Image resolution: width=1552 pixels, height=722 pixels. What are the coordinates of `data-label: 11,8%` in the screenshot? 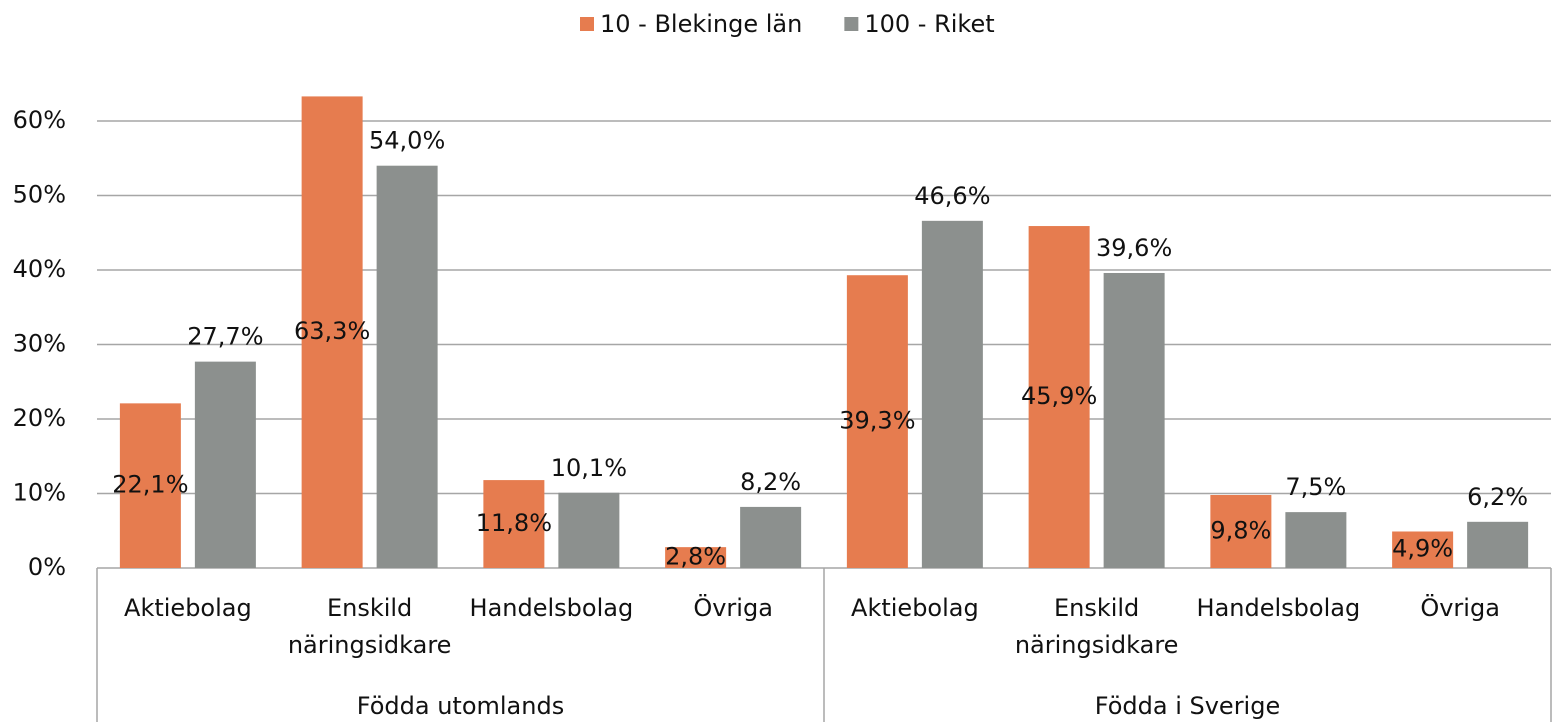 It's located at (514, 523).